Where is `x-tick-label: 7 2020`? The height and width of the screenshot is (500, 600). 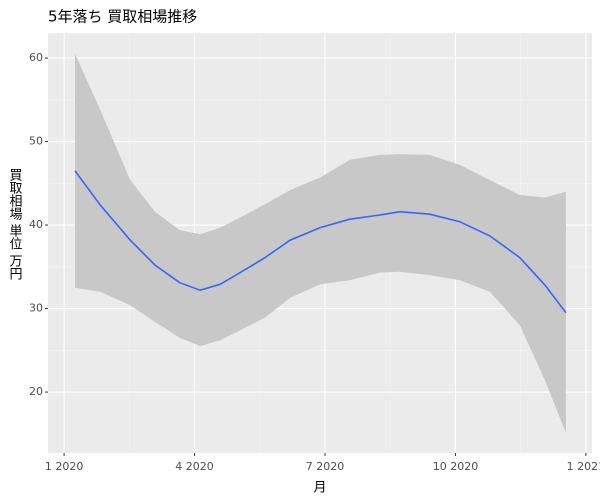
x-tick-label: 7 2020 is located at coordinates (325, 466).